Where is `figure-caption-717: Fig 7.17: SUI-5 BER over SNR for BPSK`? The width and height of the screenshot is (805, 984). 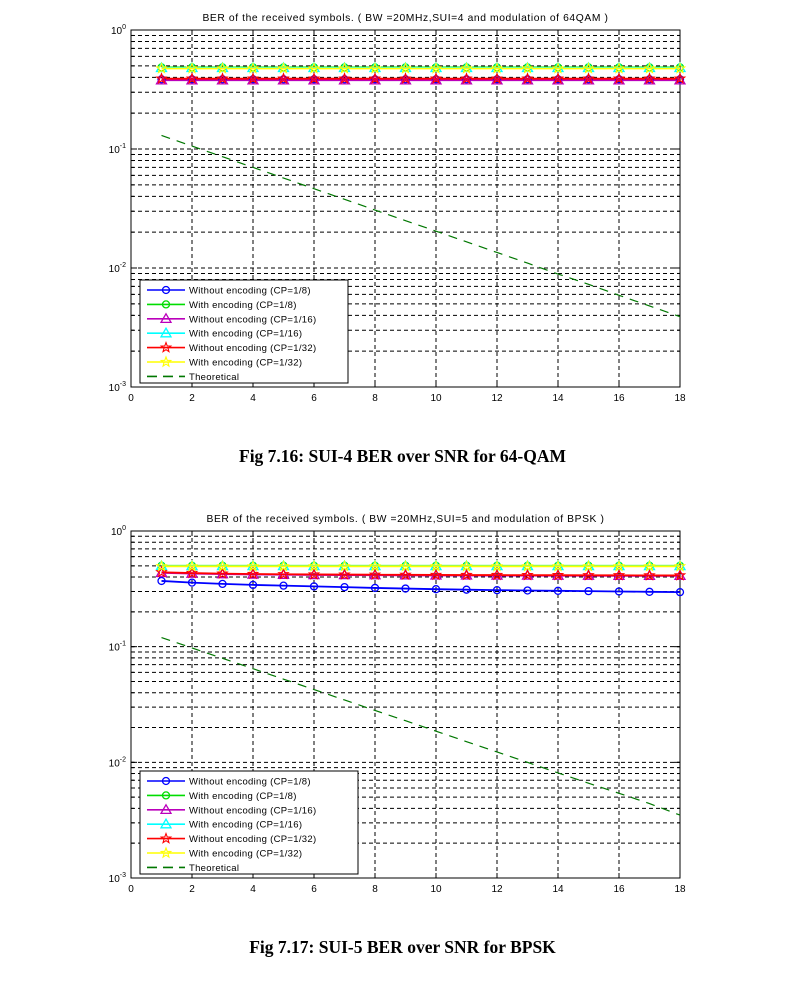
figure-caption-717: Fig 7.17: SUI-5 BER over SNR for BPSK is located at coordinates (402, 947).